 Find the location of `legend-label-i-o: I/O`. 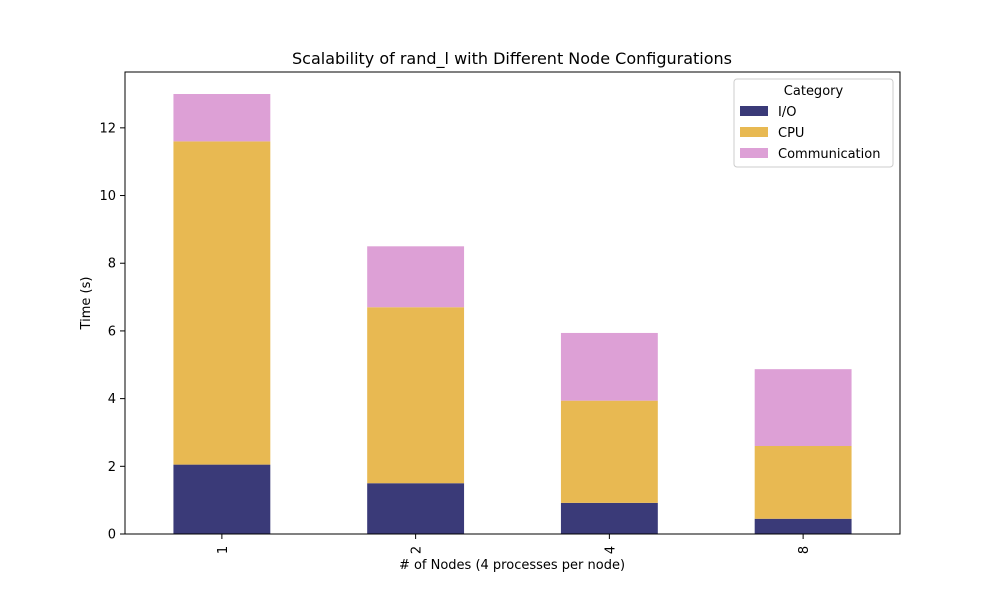

legend-label-i-o: I/O is located at coordinates (787, 112).